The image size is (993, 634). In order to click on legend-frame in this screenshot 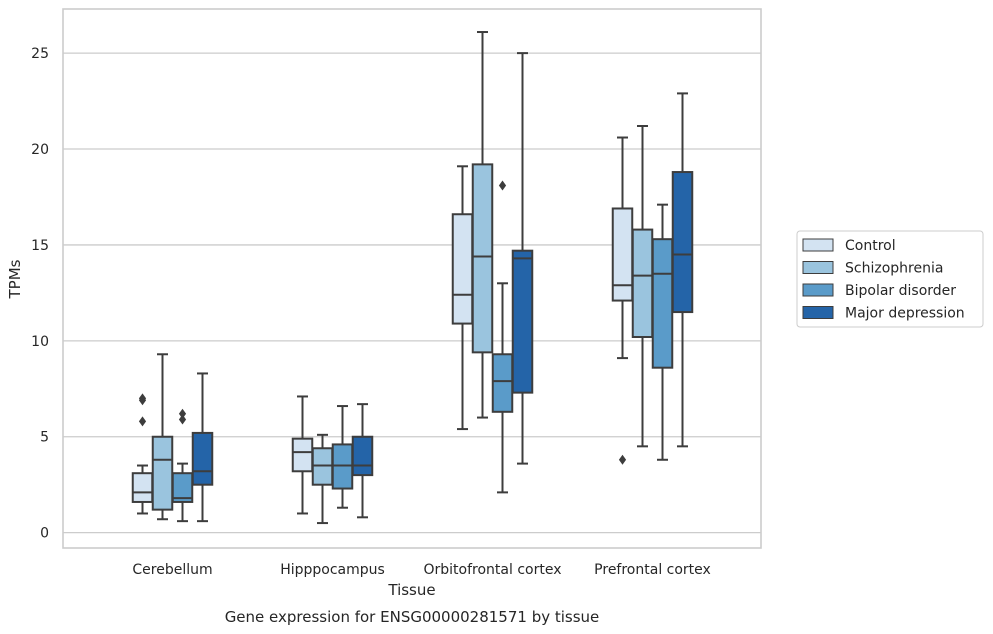, I will do `click(890, 279)`.